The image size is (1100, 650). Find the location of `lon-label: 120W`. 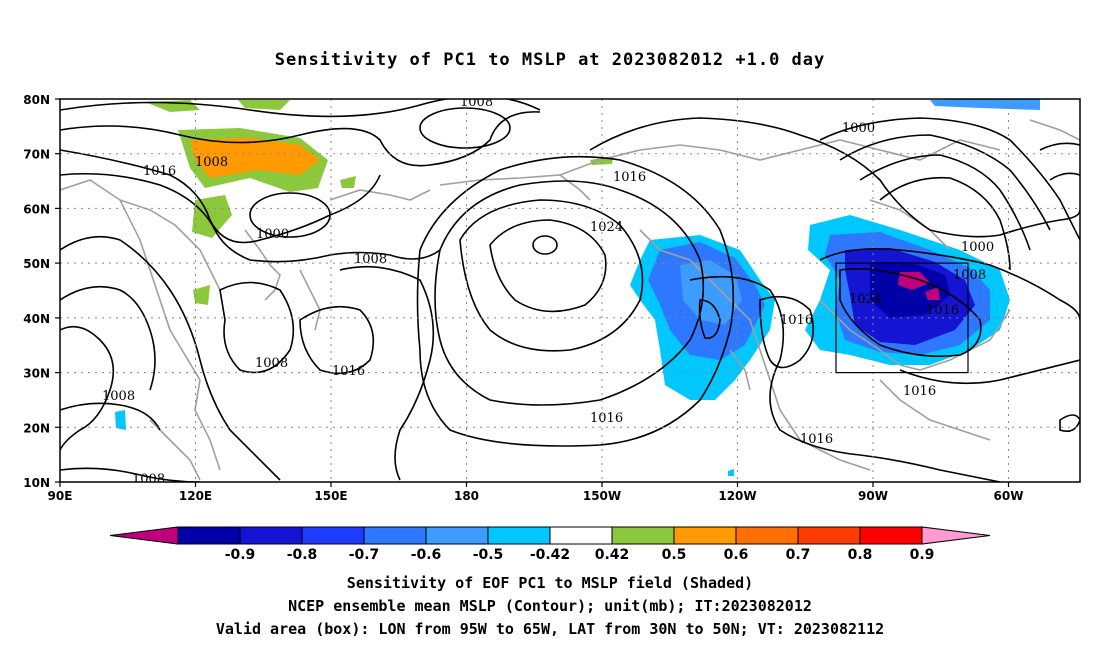

lon-label: 120W is located at coordinates (737, 496).